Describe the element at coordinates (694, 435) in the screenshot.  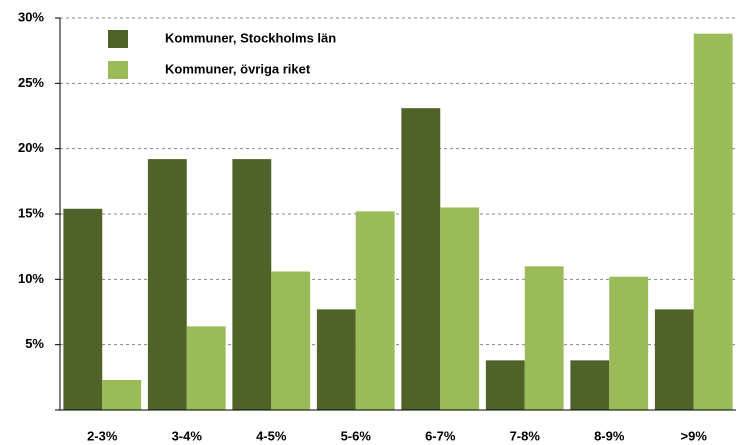
I see `x-tick-label: >9%` at that location.